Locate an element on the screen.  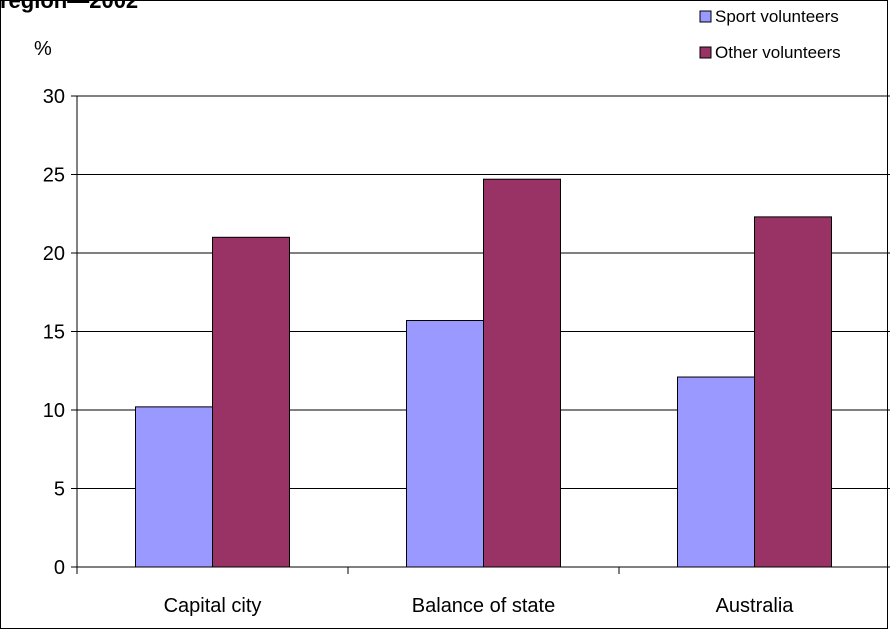
y-tick-labels: 0 5 10 15 20 25 30 is located at coordinates (54, 332).